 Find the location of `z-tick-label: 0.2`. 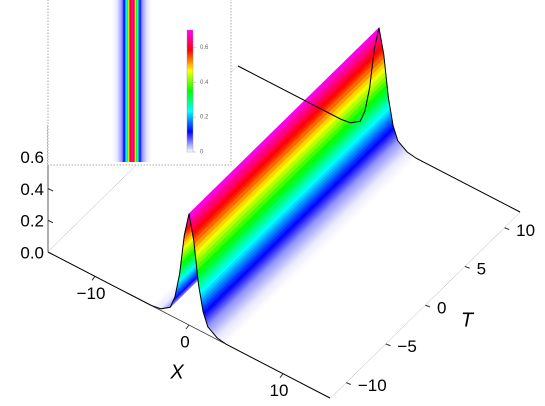

z-tick-label: 0.2 is located at coordinates (32, 221).